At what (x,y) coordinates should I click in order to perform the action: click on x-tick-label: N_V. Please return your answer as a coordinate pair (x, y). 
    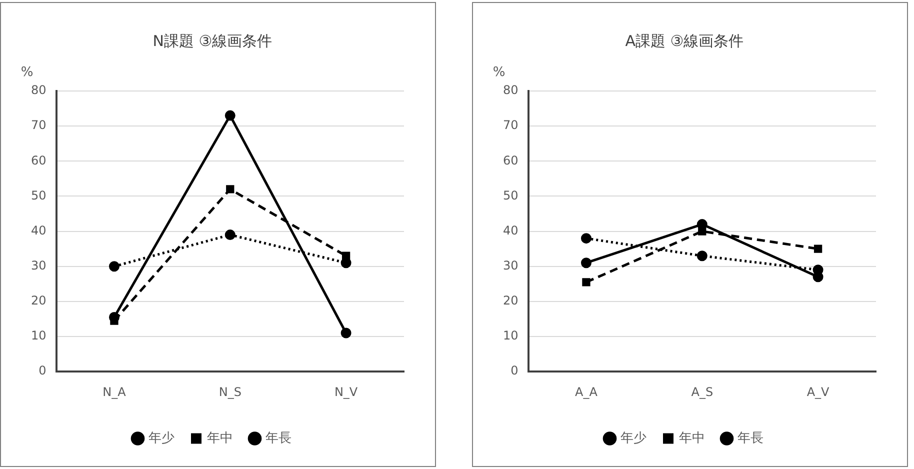
    Looking at the image, I should click on (346, 391).